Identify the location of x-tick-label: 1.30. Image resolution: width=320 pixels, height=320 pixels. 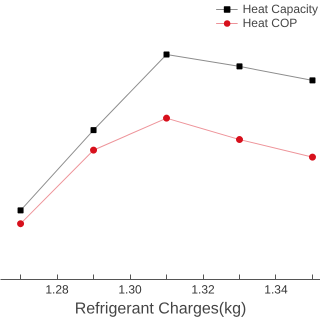
(130, 289).